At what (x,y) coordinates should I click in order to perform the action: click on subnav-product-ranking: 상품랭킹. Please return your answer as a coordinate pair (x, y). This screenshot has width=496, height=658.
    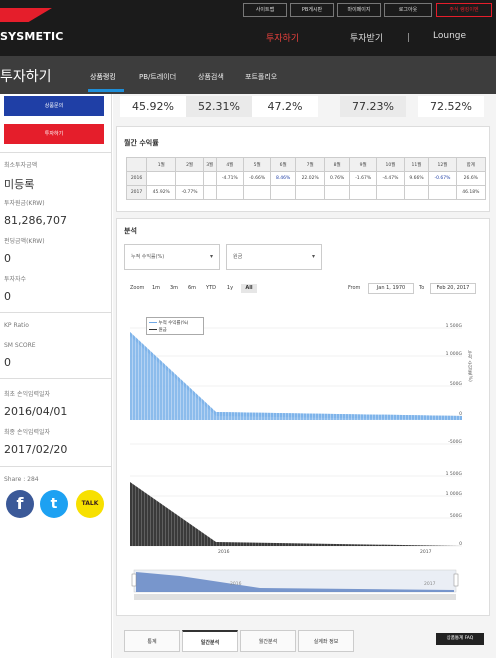
    Looking at the image, I should click on (103, 77).